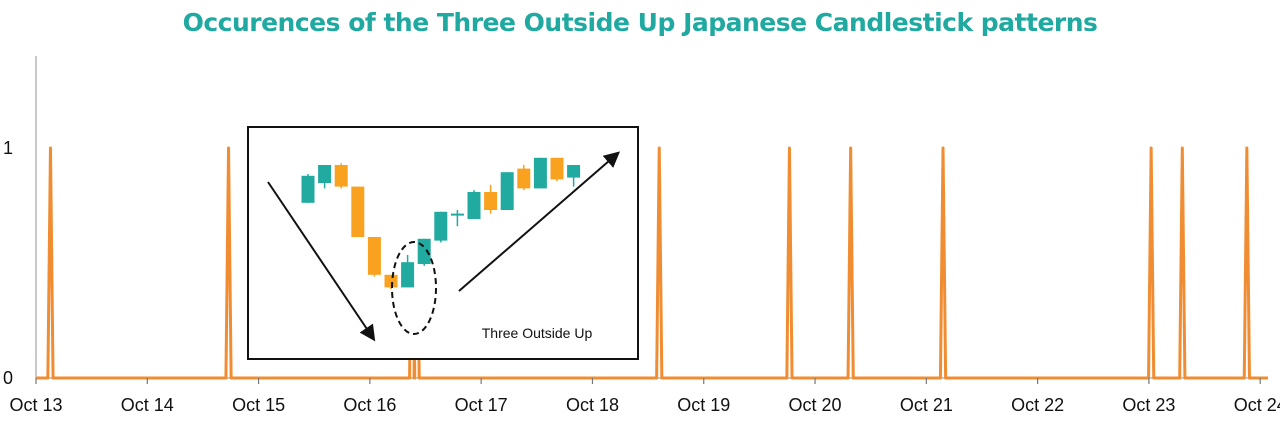  Describe the element at coordinates (369, 405) in the screenshot. I see `x-tick-label: Oct 16` at that location.